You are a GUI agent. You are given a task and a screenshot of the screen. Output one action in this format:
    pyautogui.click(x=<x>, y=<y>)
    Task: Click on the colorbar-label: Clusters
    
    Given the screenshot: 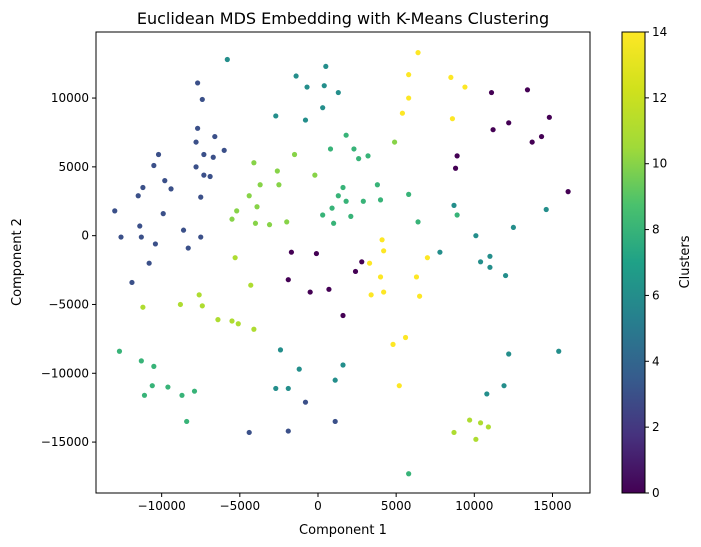 What is the action you would take?
    pyautogui.click(x=685, y=261)
    